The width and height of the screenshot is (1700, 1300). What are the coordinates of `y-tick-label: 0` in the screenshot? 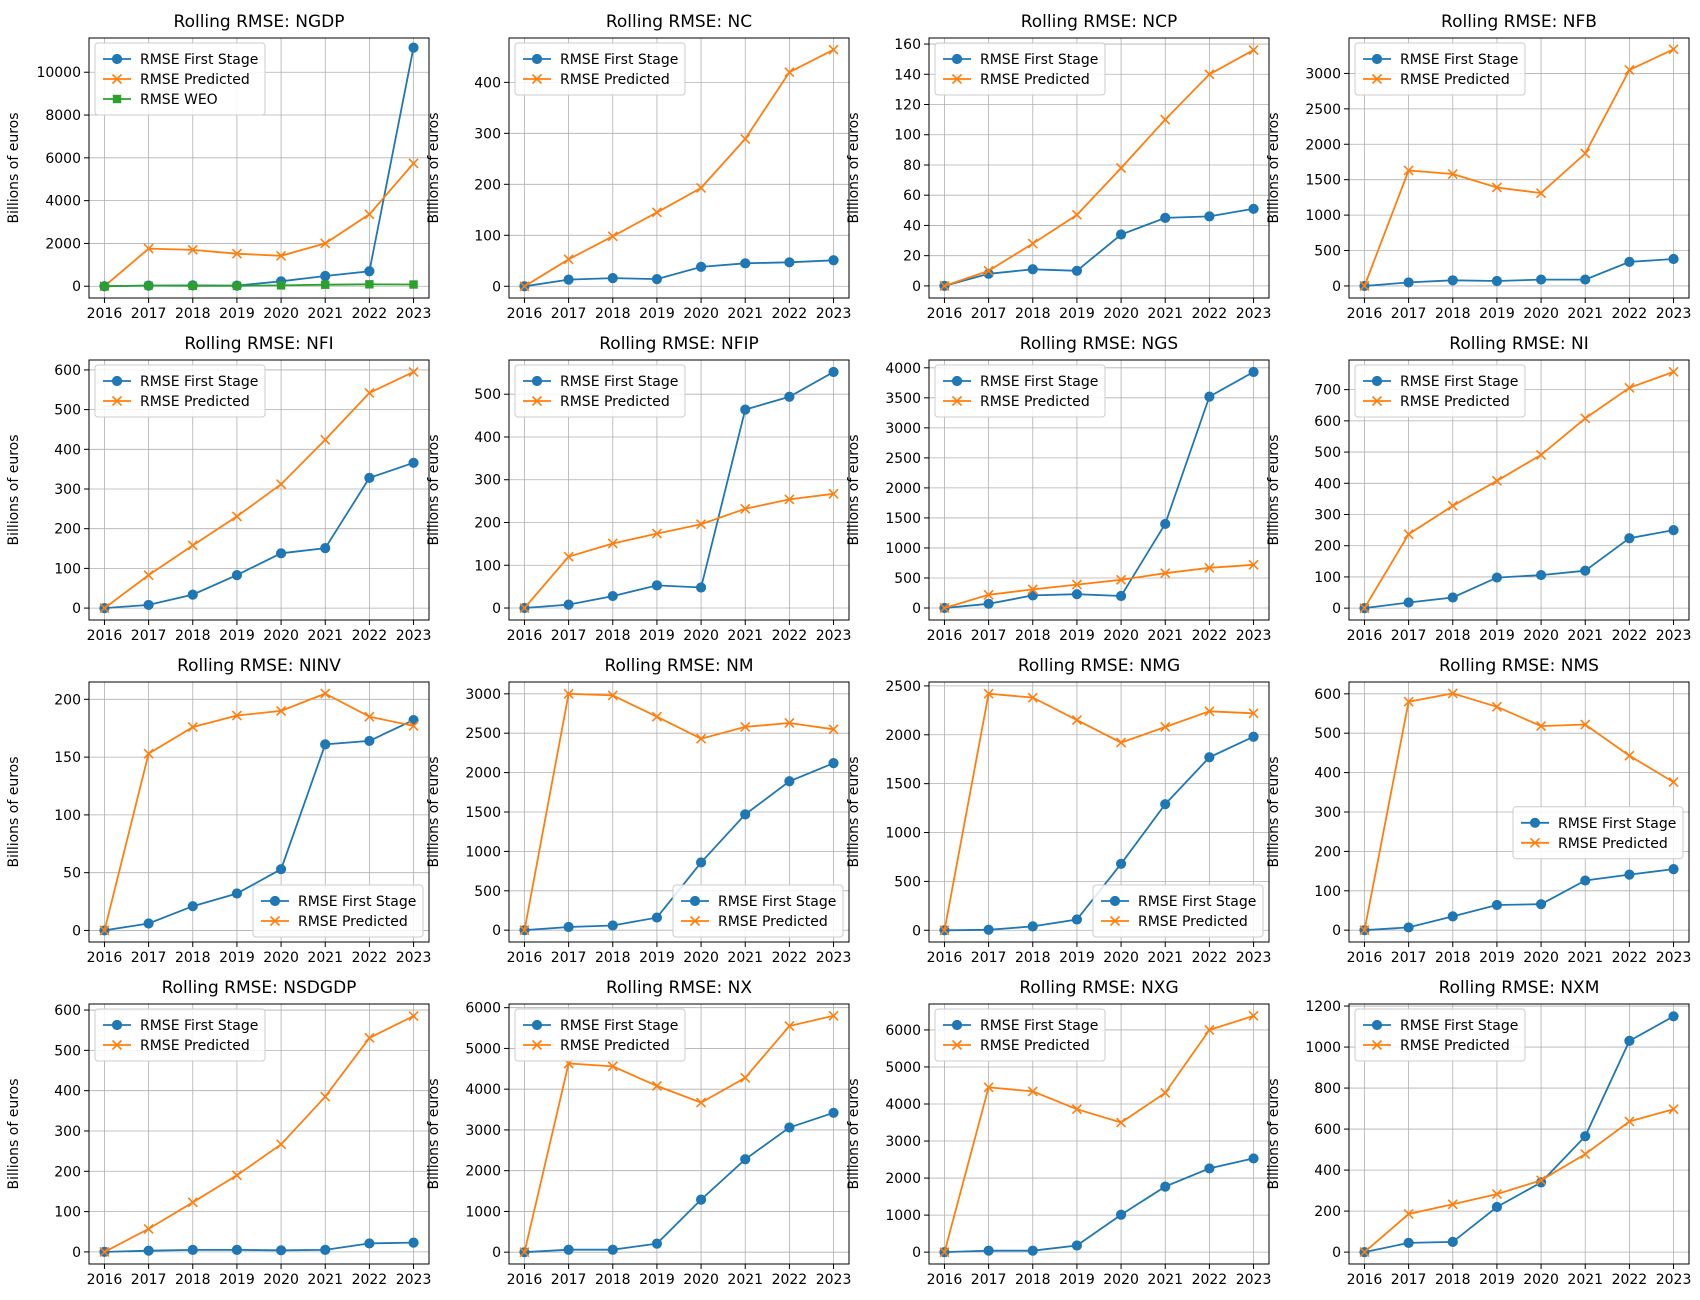 It's located at (916, 287).